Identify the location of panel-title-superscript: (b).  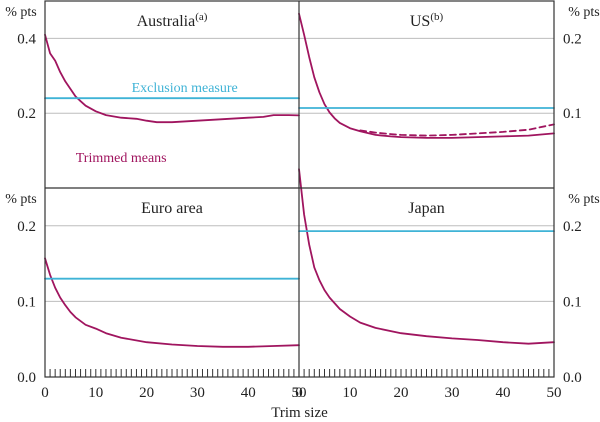
(436, 17).